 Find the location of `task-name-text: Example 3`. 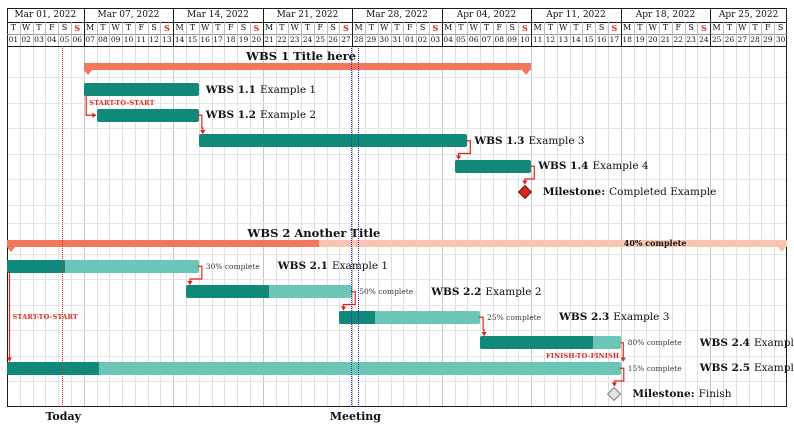

task-name-text: Example 3 is located at coordinates (641, 317).